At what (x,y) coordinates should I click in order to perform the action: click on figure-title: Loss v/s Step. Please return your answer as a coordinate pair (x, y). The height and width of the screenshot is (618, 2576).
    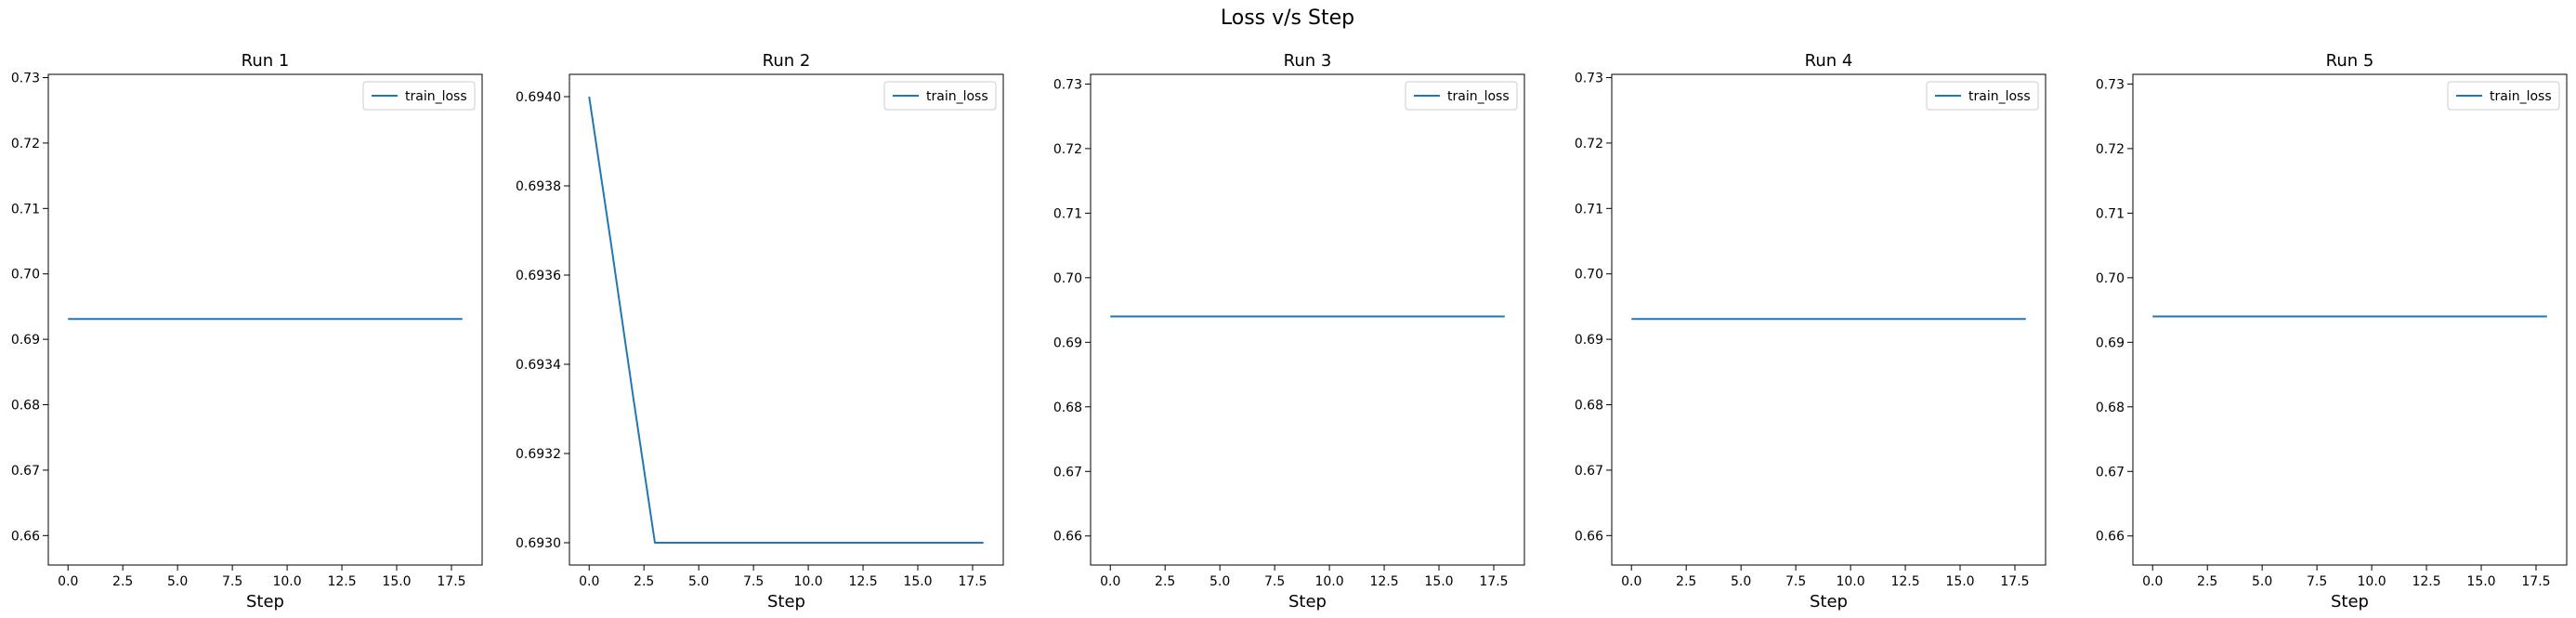
    Looking at the image, I should click on (1287, 18).